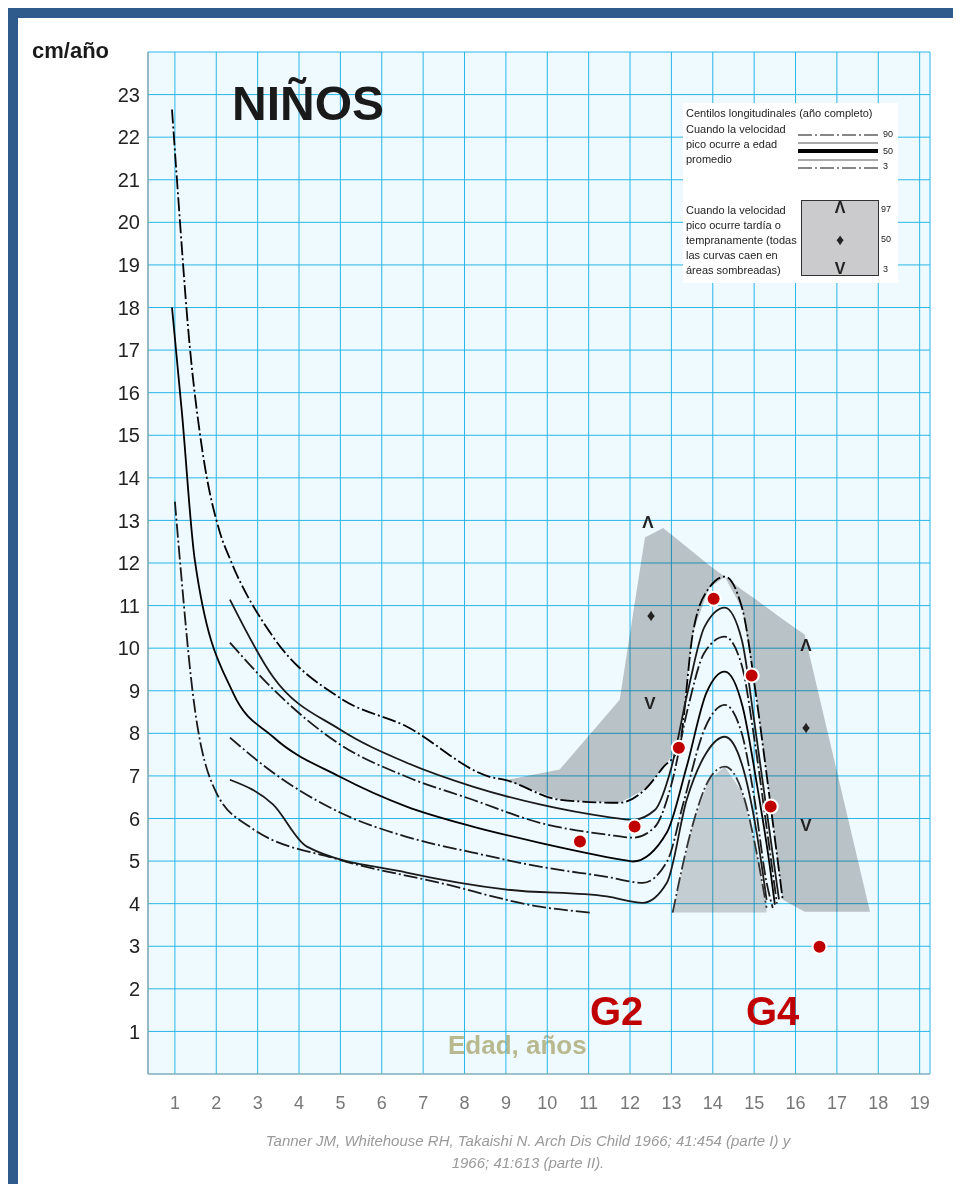 The image size is (961, 1192). Describe the element at coordinates (780, 113) in the screenshot. I see `annotation: Centilos longitudinales (año completo)` at that location.